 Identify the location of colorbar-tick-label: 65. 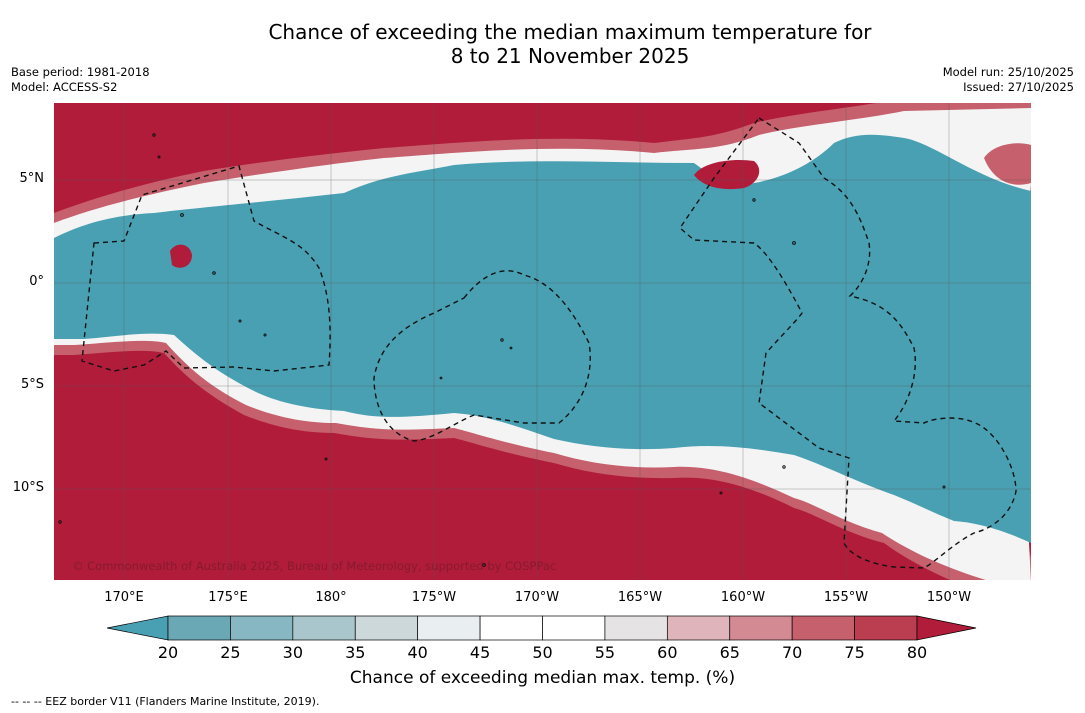
(729, 652).